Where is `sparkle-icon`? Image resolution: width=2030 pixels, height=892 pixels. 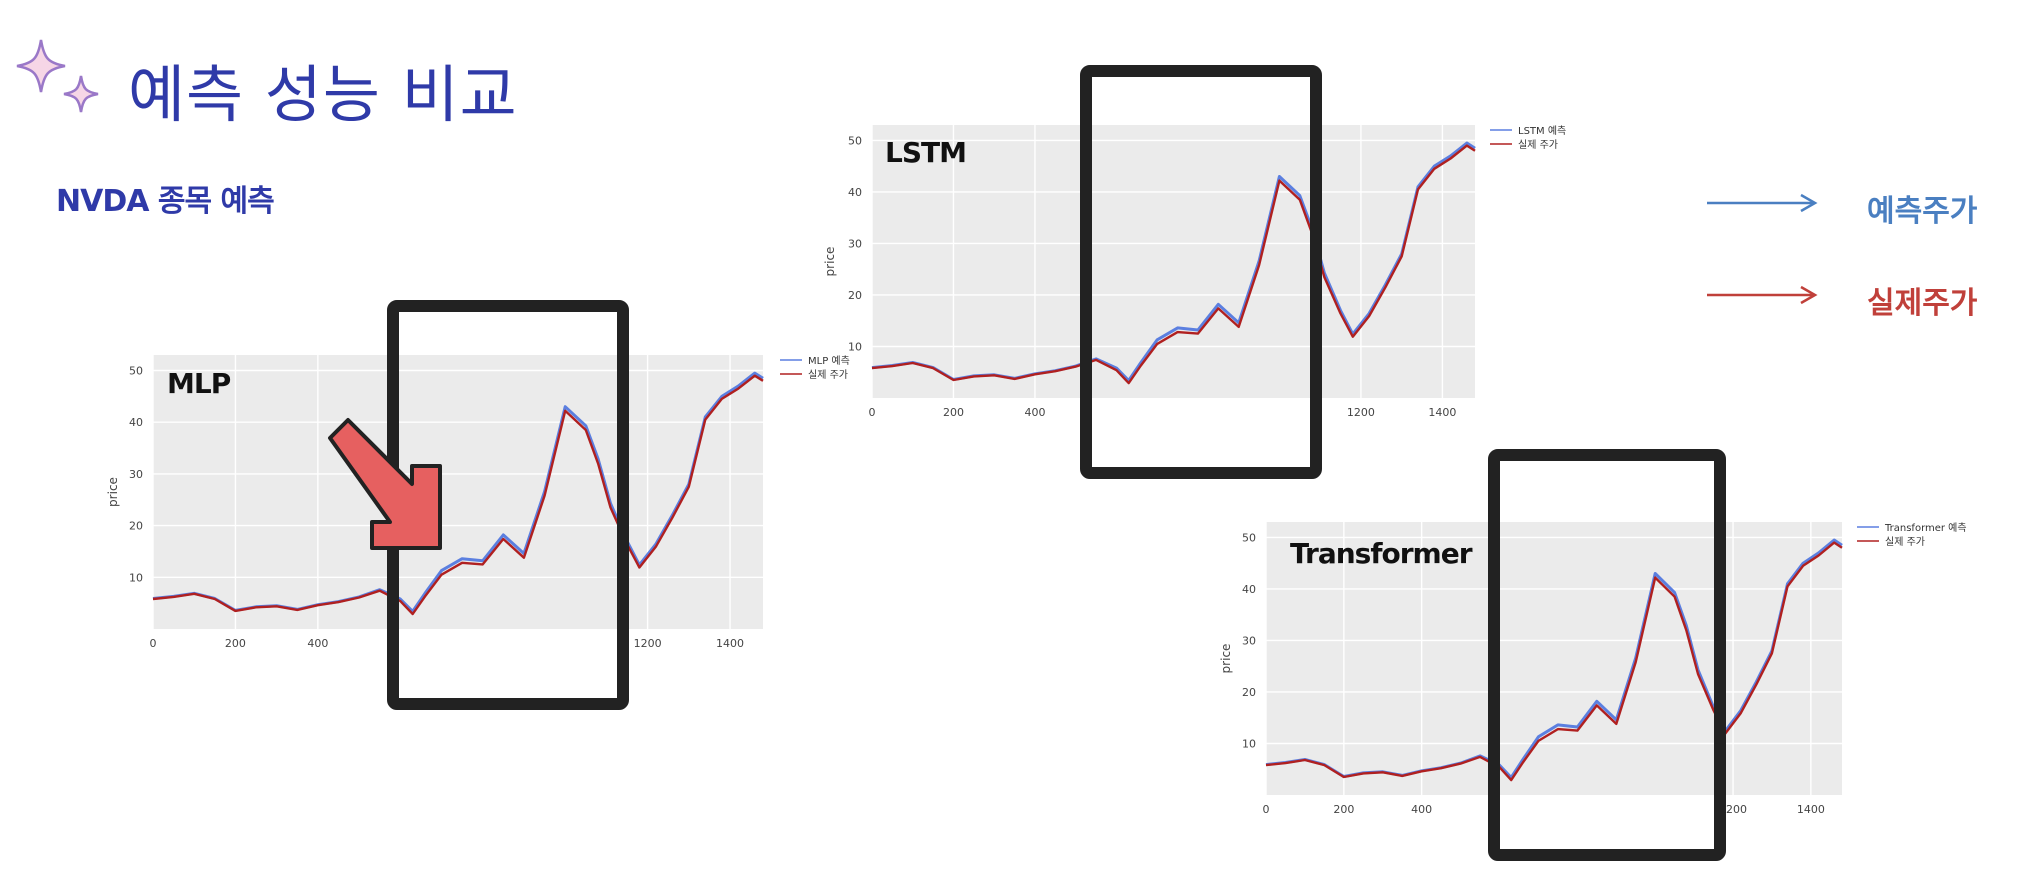
sparkle-icon is located at coordinates (57, 76).